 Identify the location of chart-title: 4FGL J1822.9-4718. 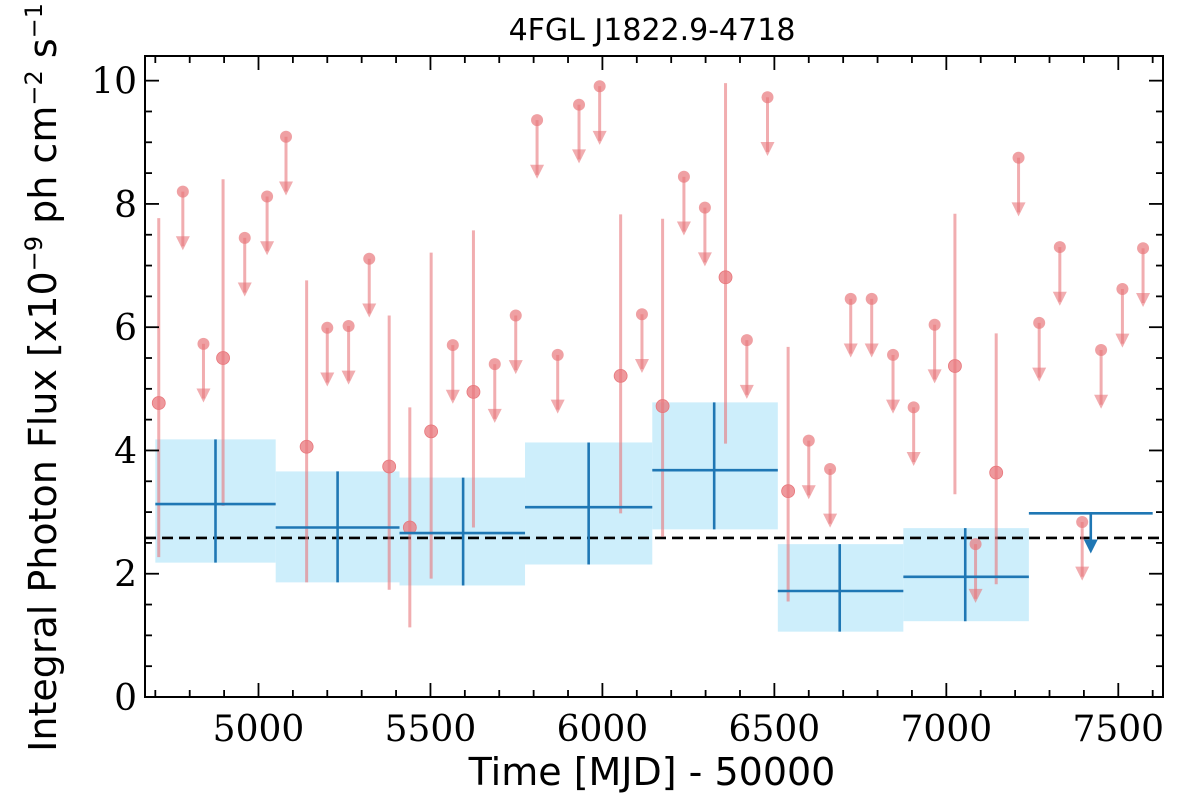
(652, 30).